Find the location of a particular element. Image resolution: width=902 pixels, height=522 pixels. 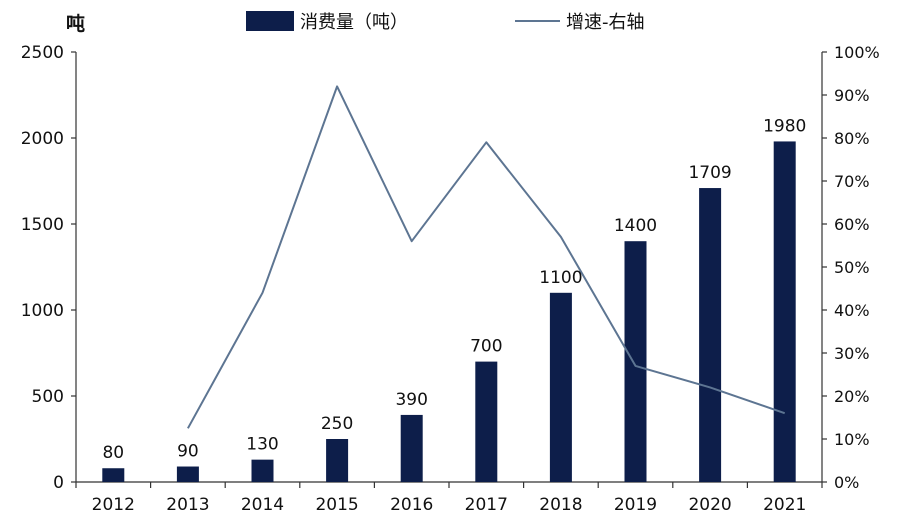

right-axis-tick-label: 60% is located at coordinates (852, 224).